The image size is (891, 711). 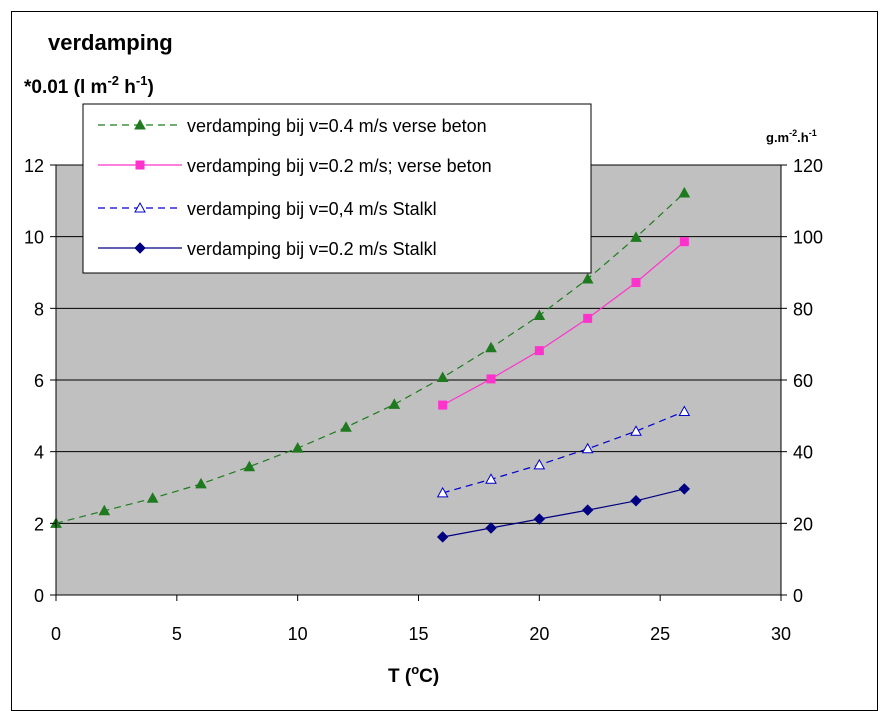 I want to click on x-tick-label: 0, so click(x=56, y=634).